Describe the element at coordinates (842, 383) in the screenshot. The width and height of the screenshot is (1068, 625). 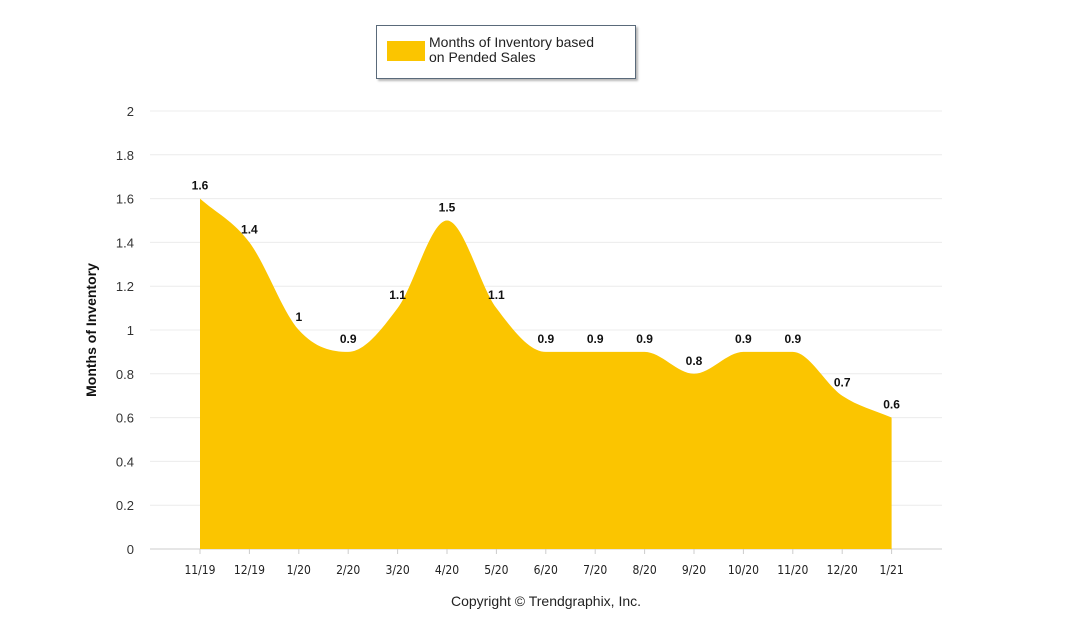
I see `data-label-13: 0.7` at that location.